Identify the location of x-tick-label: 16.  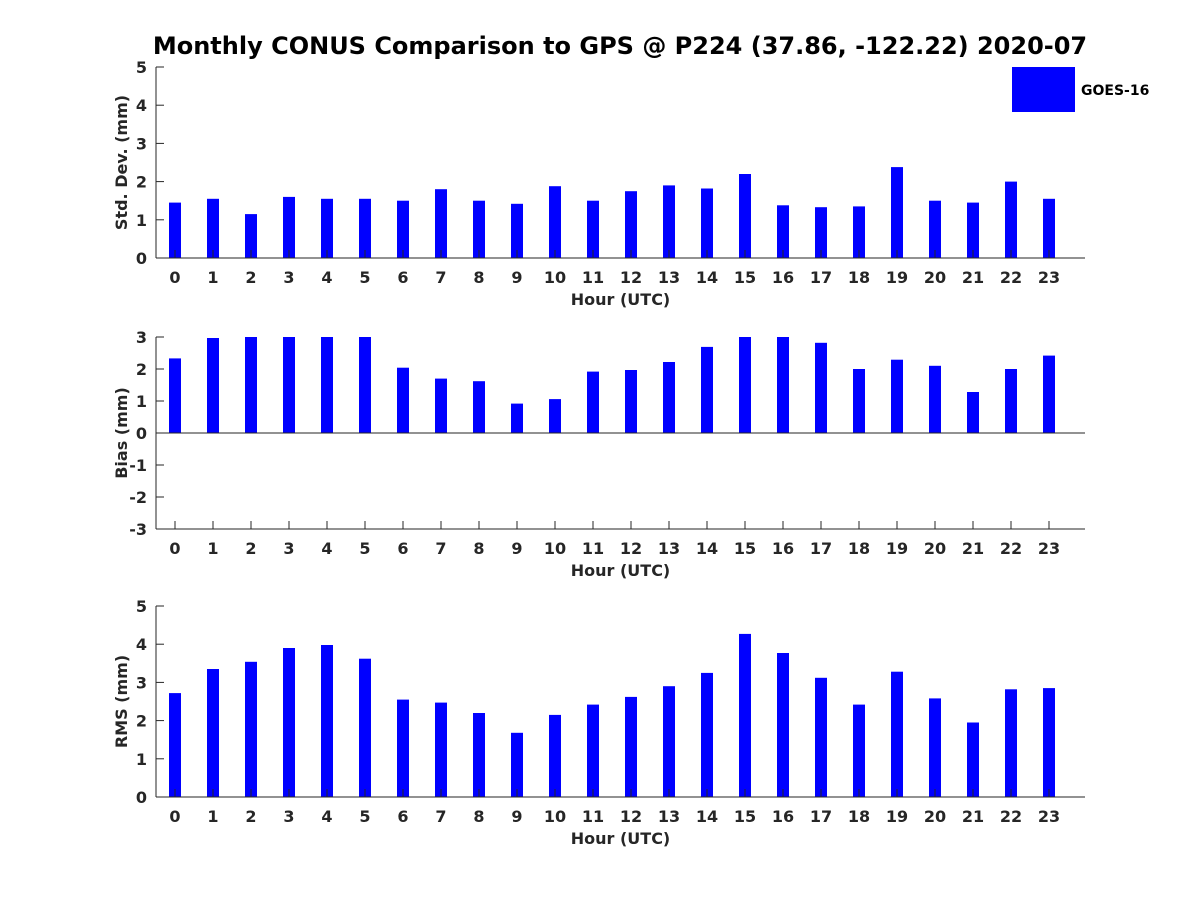
(783, 548).